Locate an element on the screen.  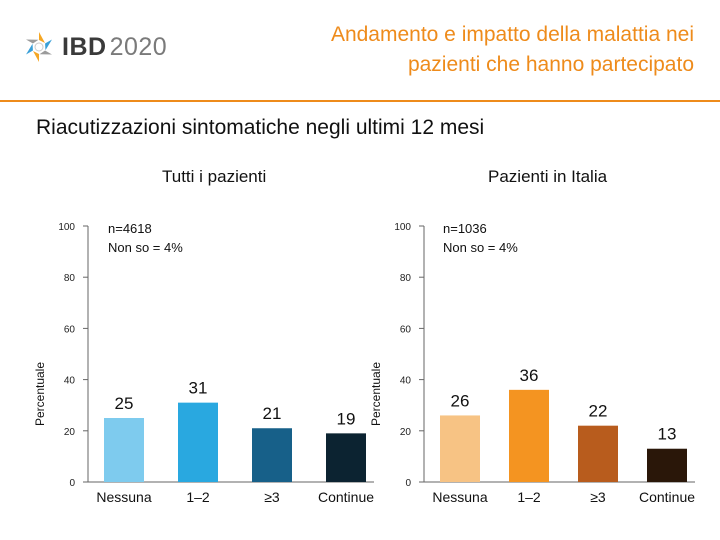
right-bar-value-3: 22 is located at coordinates (598, 411).